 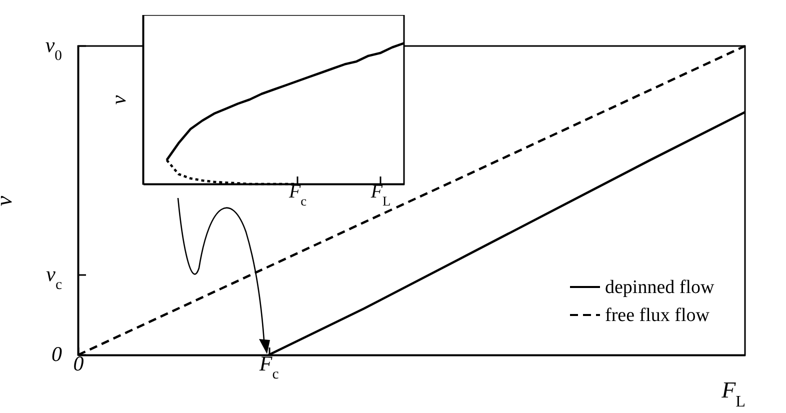 What do you see at coordinates (733, 394) in the screenshot?
I see `x-axis-title: F$_{L}$` at bounding box center [733, 394].